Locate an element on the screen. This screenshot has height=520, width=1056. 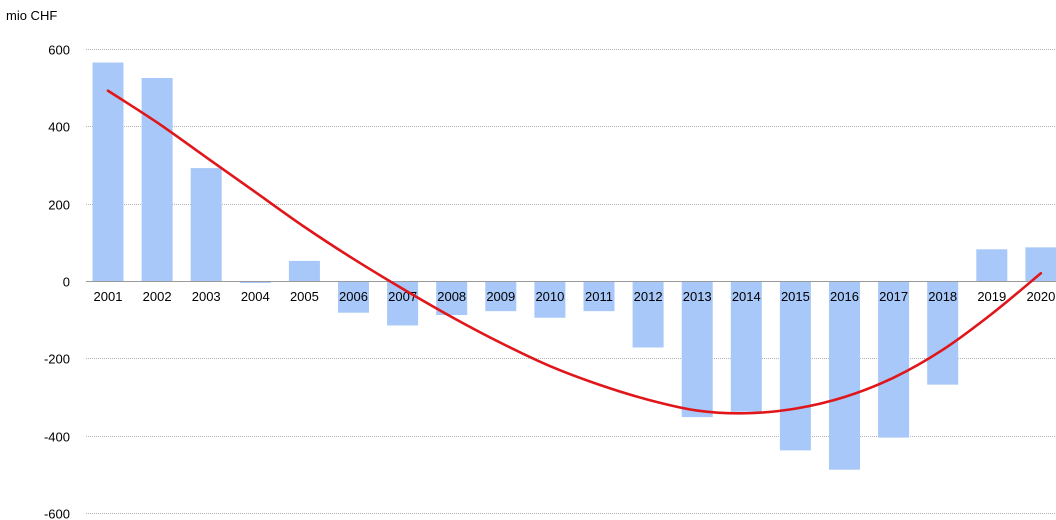
bar-2002 is located at coordinates (157, 179).